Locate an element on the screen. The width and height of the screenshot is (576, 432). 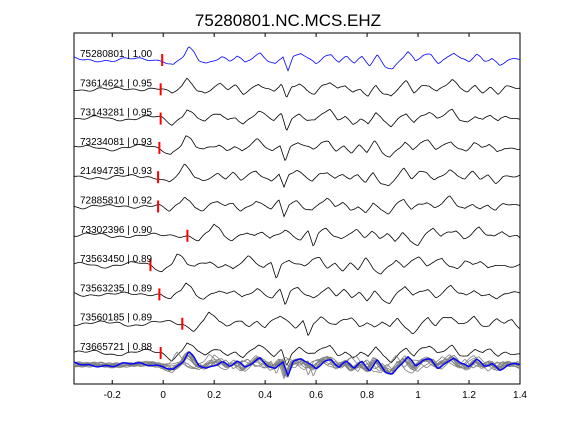
trace-label: 73563450 | 0.89 is located at coordinates (116, 259).